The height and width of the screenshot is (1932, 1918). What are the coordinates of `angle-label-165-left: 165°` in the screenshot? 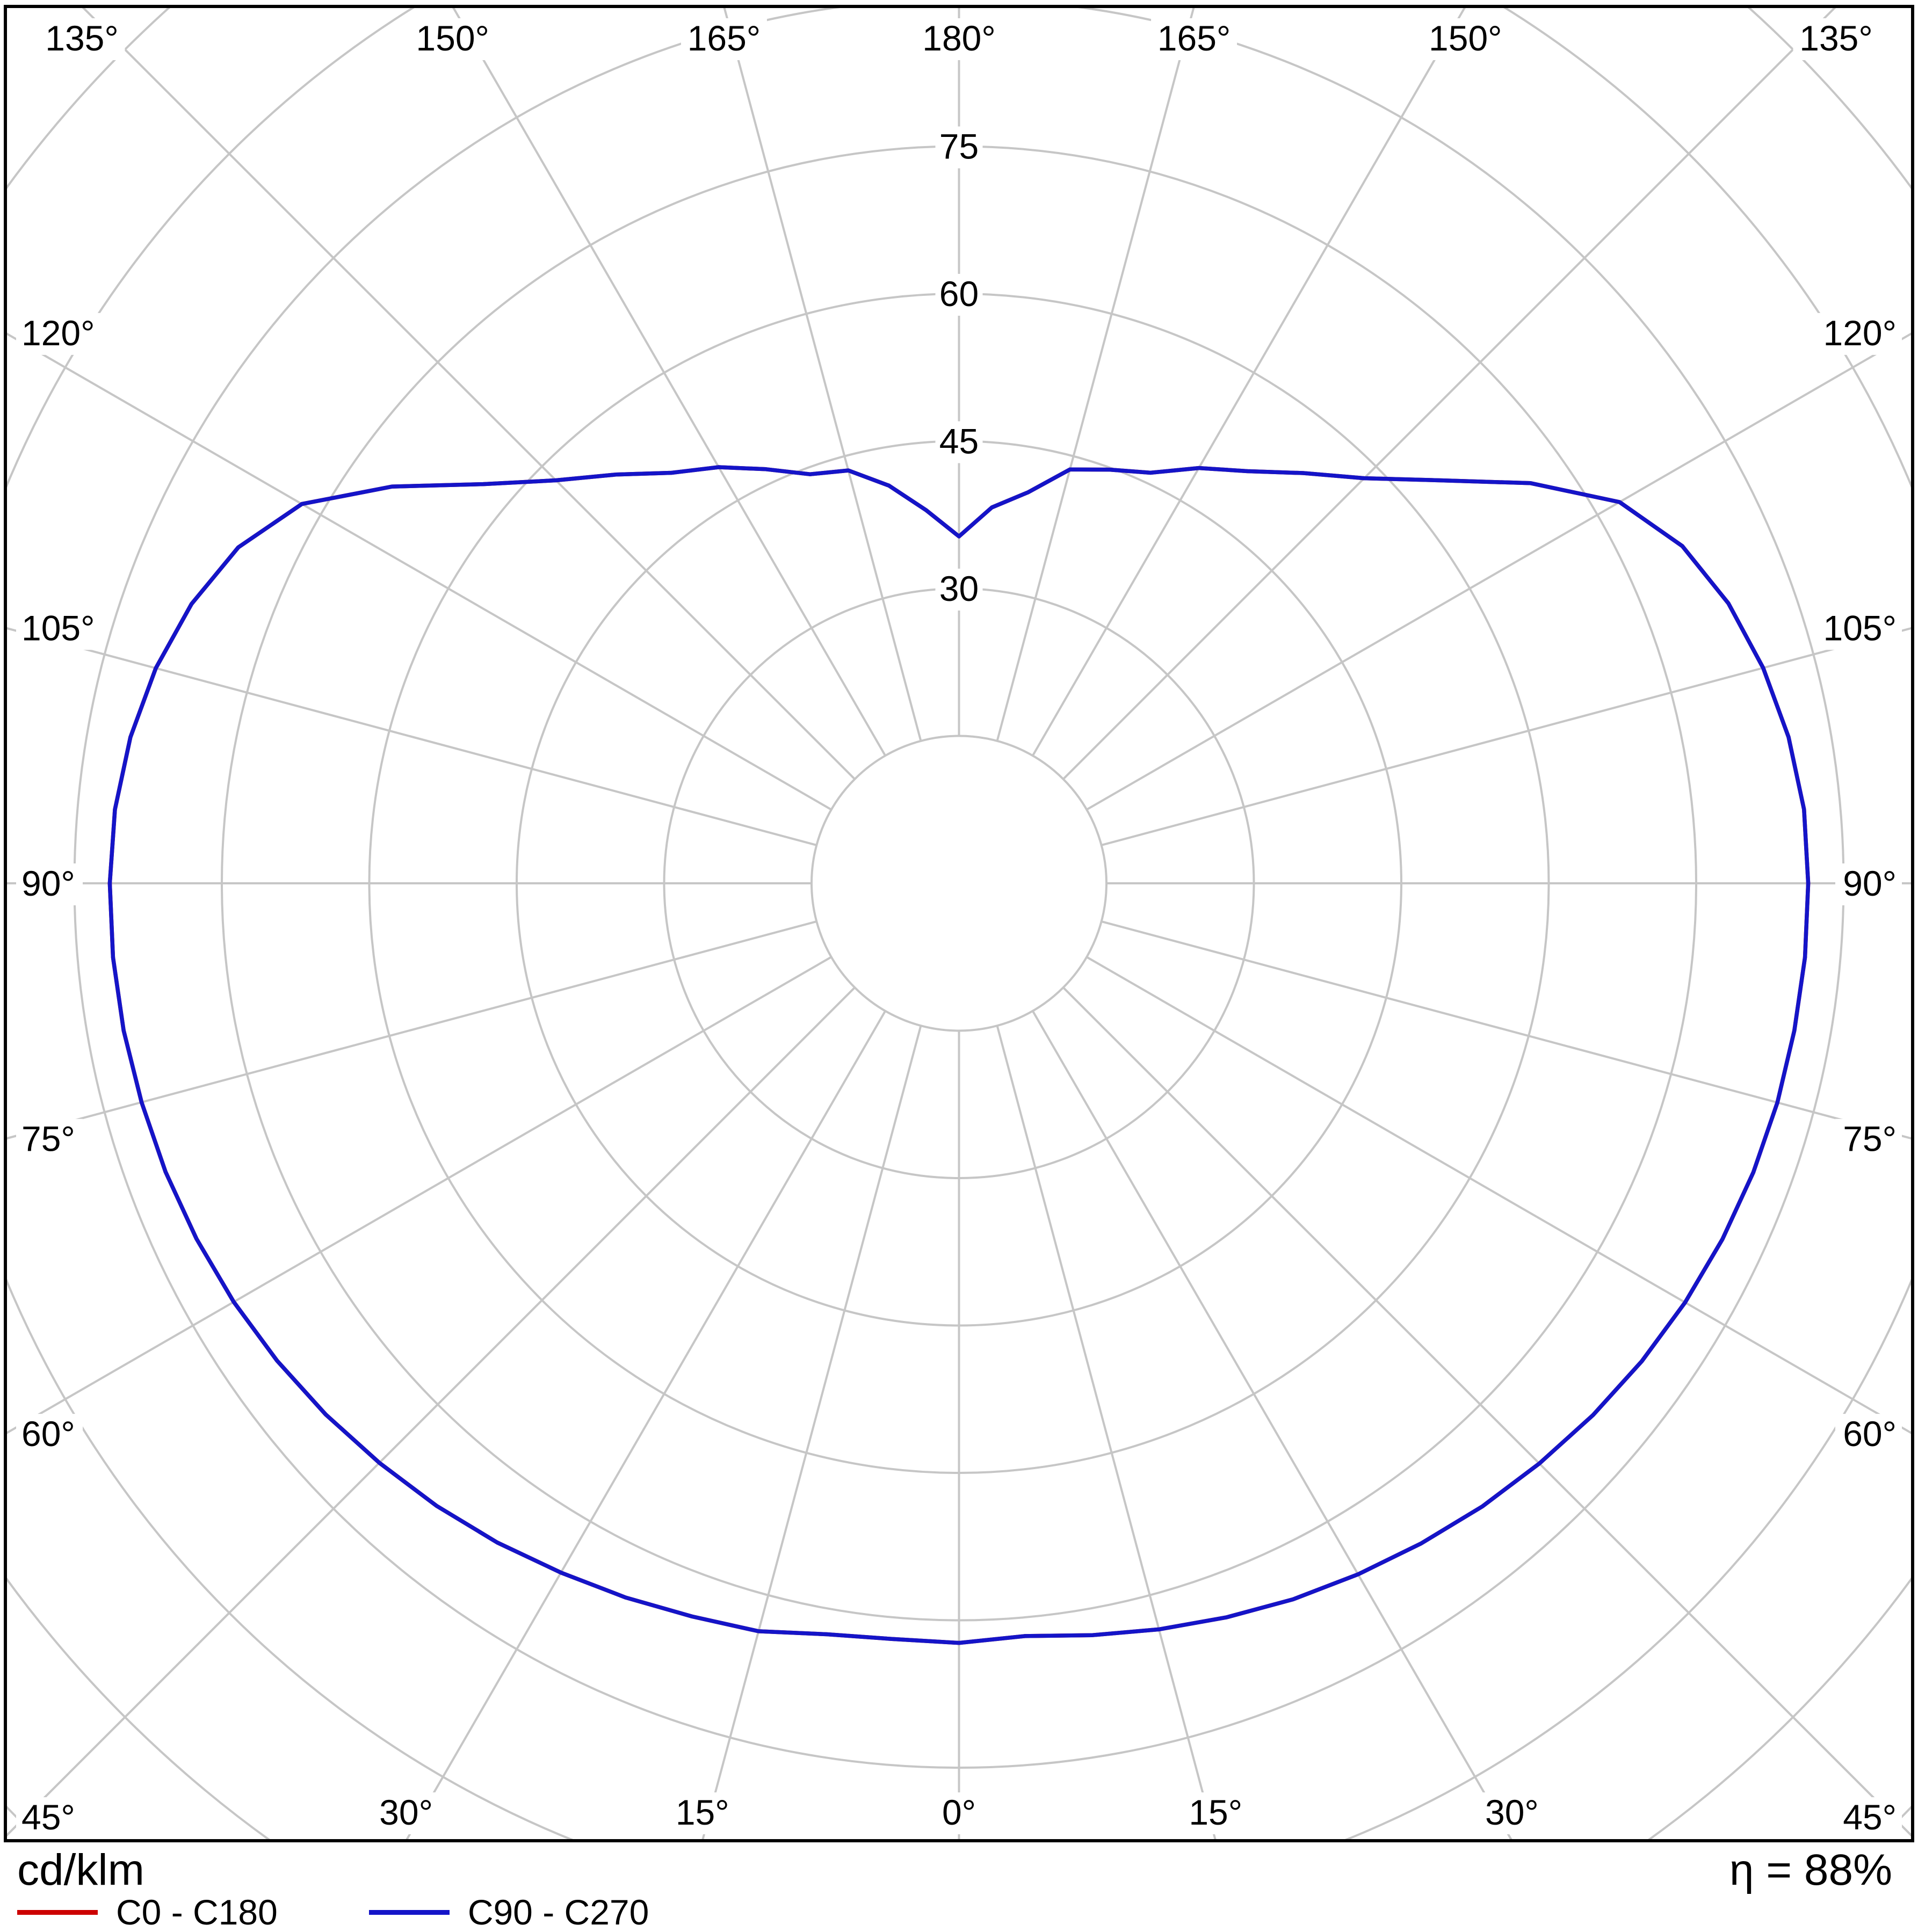 It's located at (724, 38).